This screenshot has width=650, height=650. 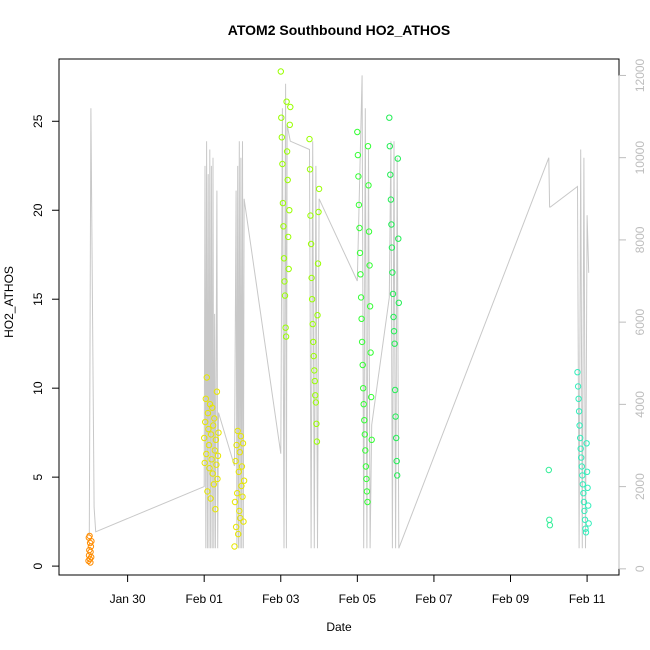 I want to click on y2-axis: 0 2000 4000 6000 8000 10000 12000, so click(x=632, y=315).